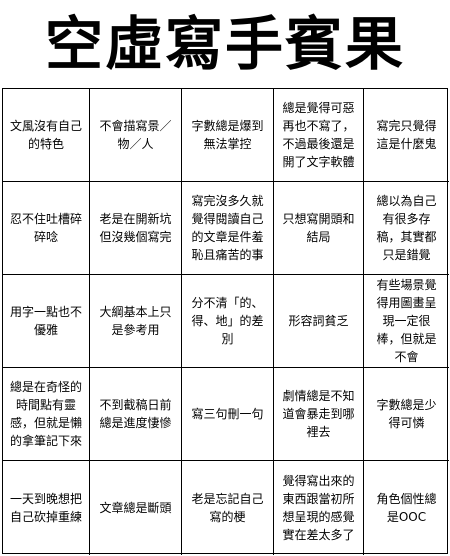 The image size is (450, 556). What do you see at coordinates (224, 44) in the screenshot?
I see `page-title: 空虛寫手賓果` at bounding box center [224, 44].